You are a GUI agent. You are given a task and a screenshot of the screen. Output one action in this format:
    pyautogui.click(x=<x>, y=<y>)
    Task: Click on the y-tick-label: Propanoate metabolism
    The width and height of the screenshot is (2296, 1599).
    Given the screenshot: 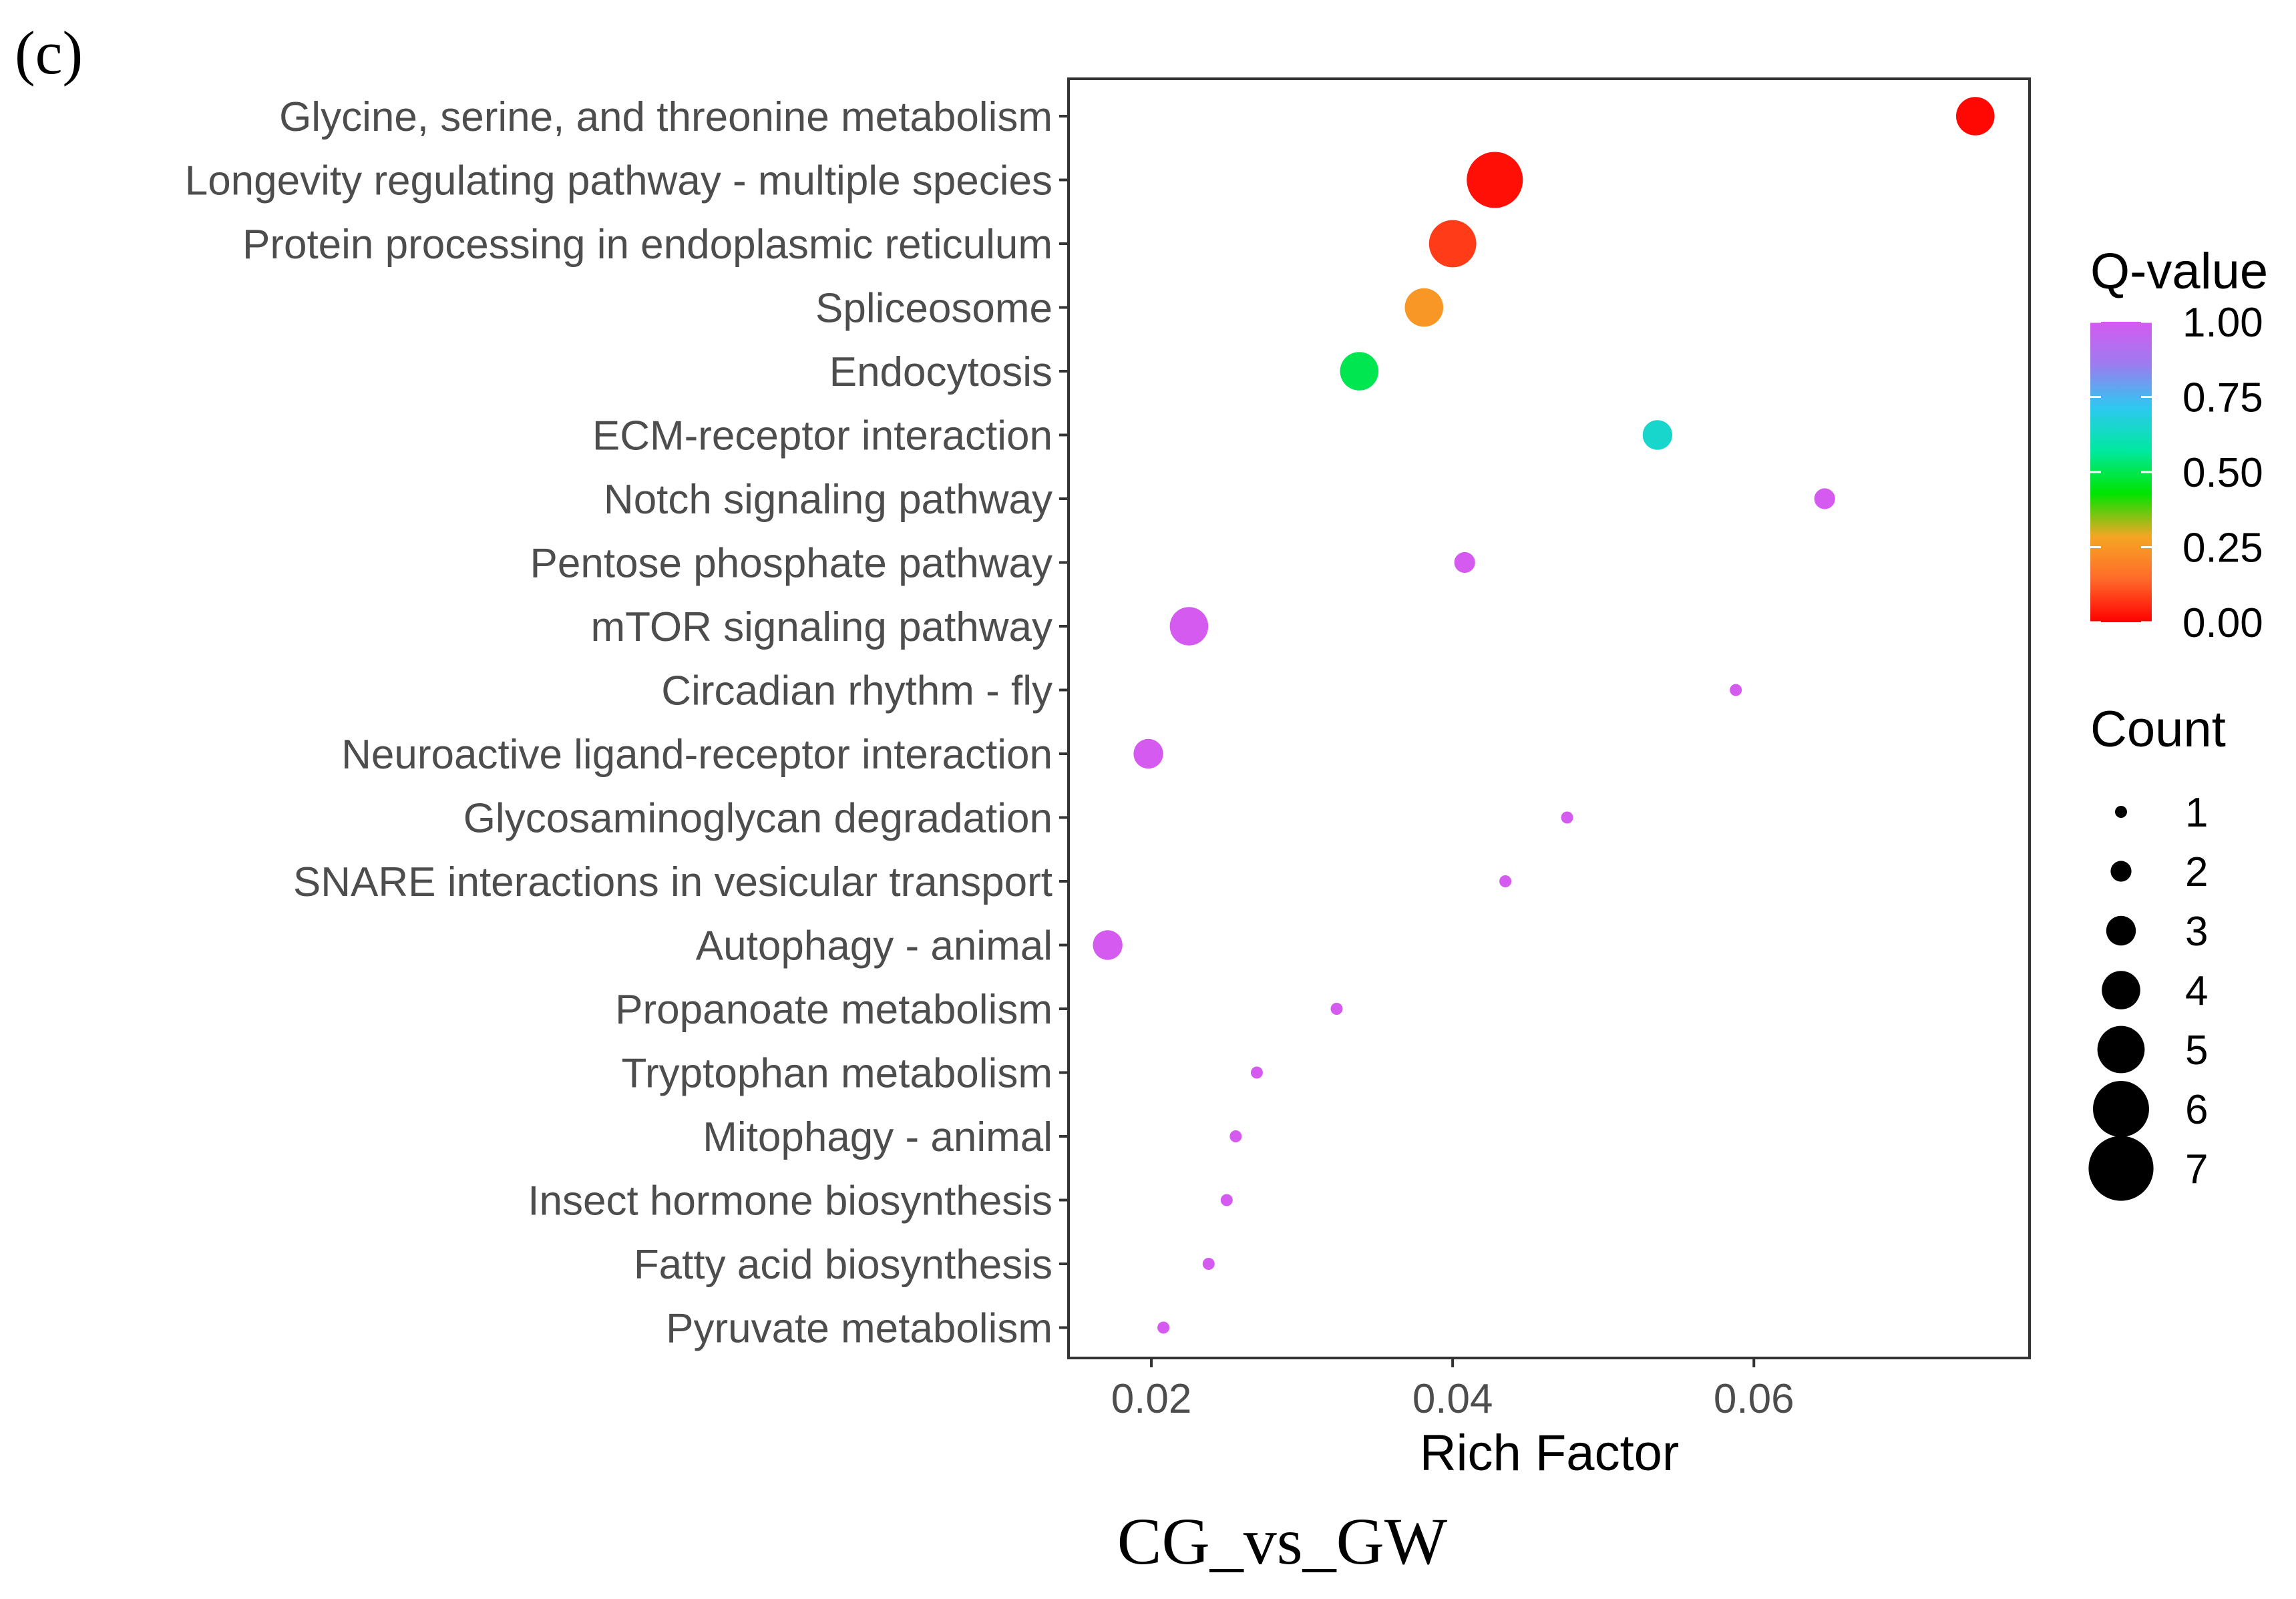 What is the action you would take?
    pyautogui.click(x=834, y=1010)
    